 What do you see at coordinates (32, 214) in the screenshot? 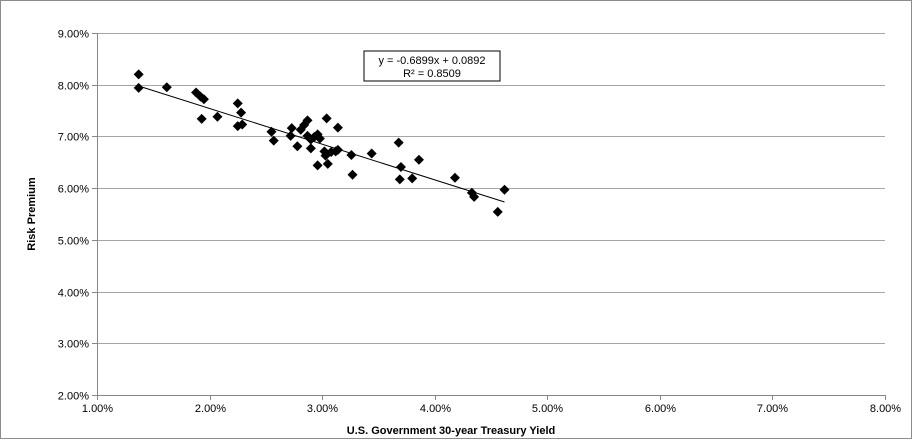
I see `y-axis-title: Risk Premium` at bounding box center [32, 214].